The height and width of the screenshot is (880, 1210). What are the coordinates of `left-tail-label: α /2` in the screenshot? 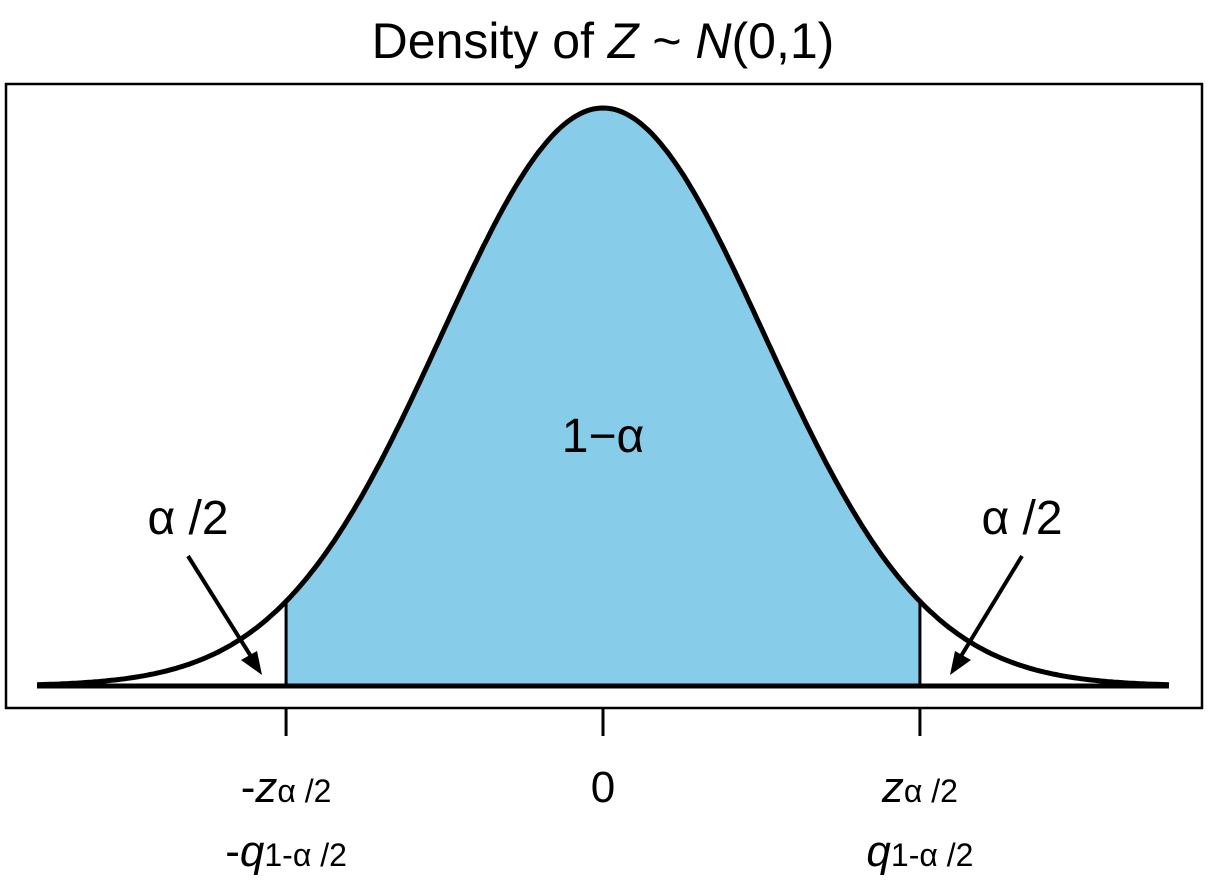 It's located at (187, 518).